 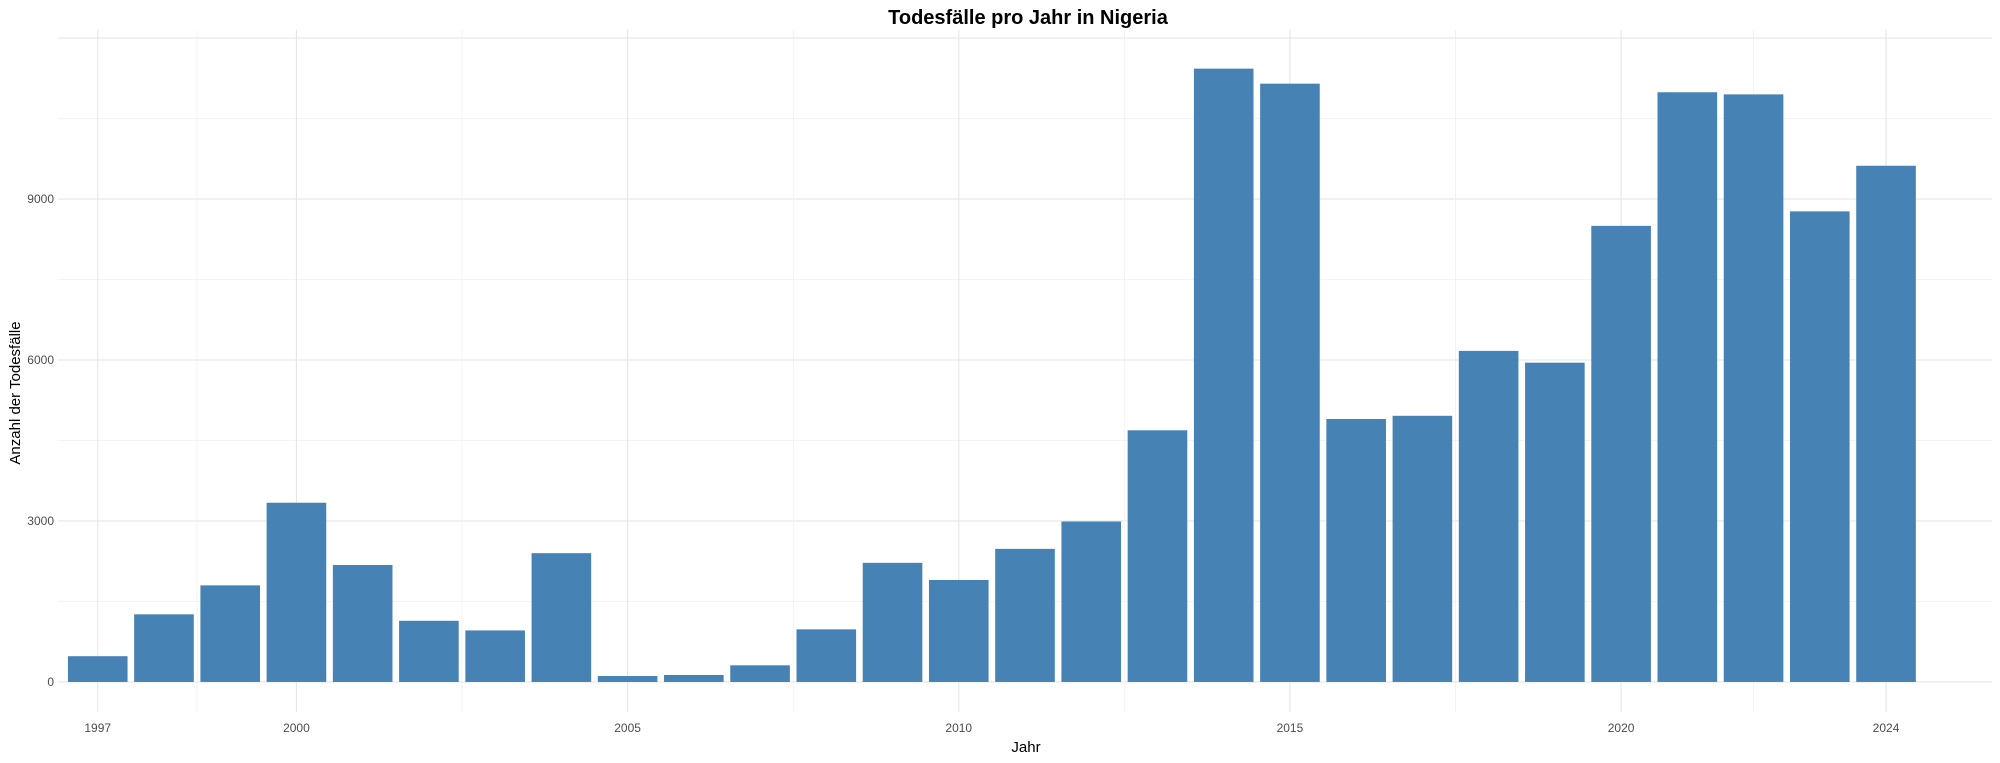 What do you see at coordinates (892, 622) in the screenshot?
I see `bar-2009` at bounding box center [892, 622].